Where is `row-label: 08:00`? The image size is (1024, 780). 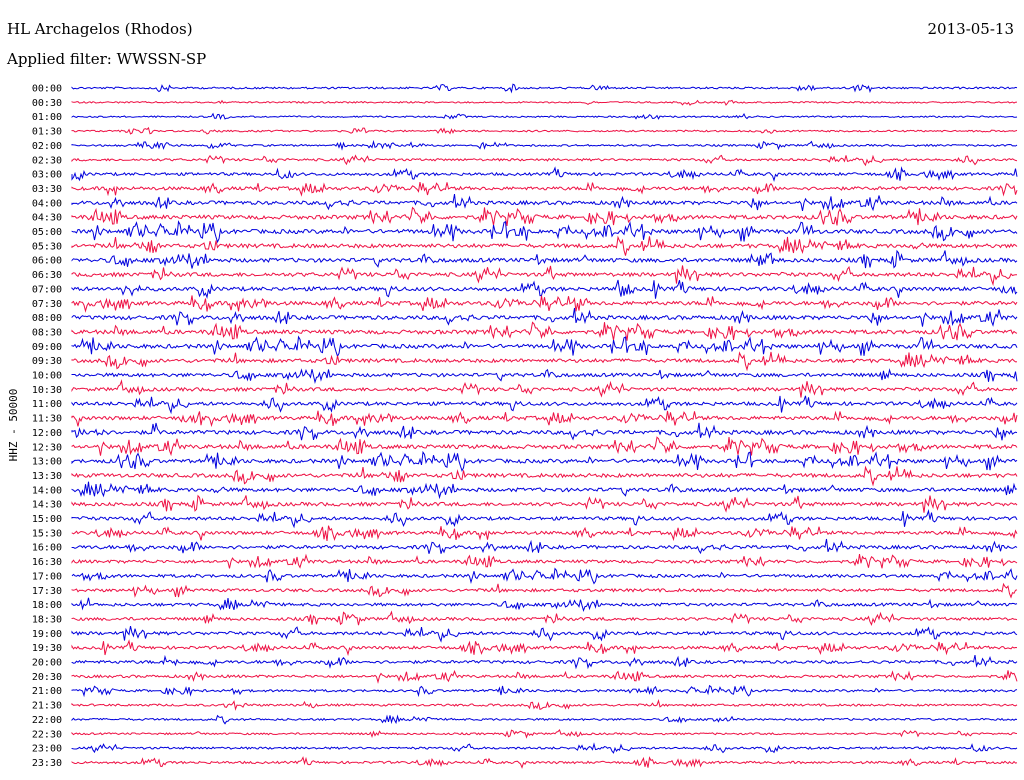 row-label: 08:00 is located at coordinates (47, 318).